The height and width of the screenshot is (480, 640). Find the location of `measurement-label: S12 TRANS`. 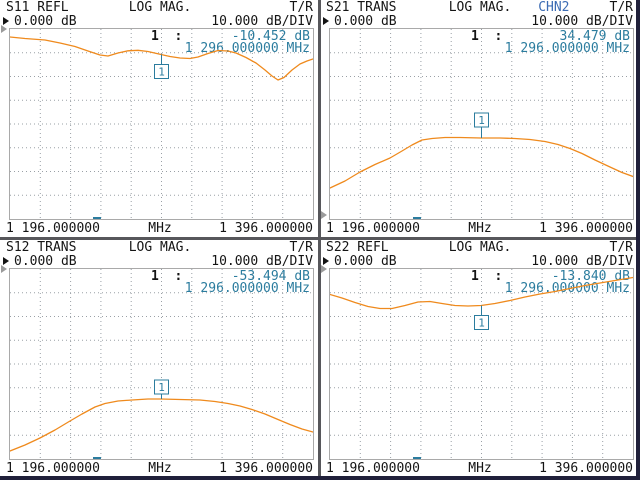

measurement-label: S12 TRANS is located at coordinates (41, 247).